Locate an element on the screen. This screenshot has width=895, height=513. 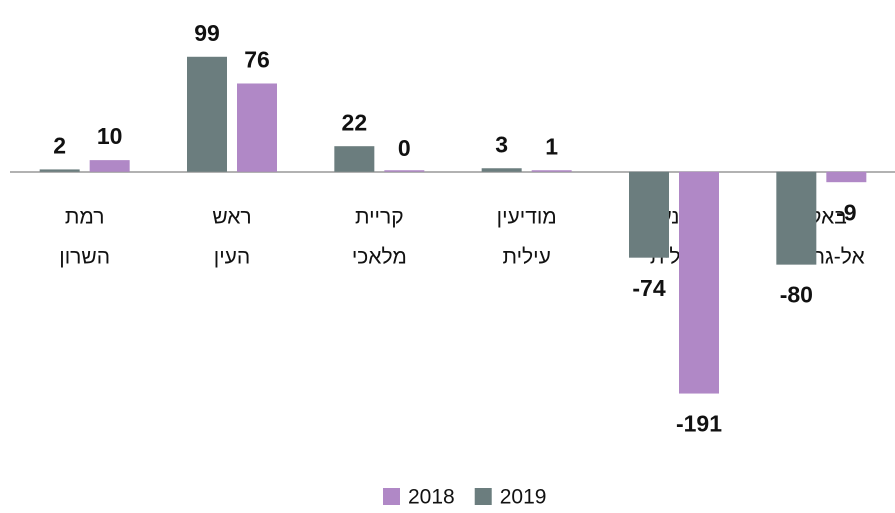
x-tick-label: עילית is located at coordinates (526, 257).